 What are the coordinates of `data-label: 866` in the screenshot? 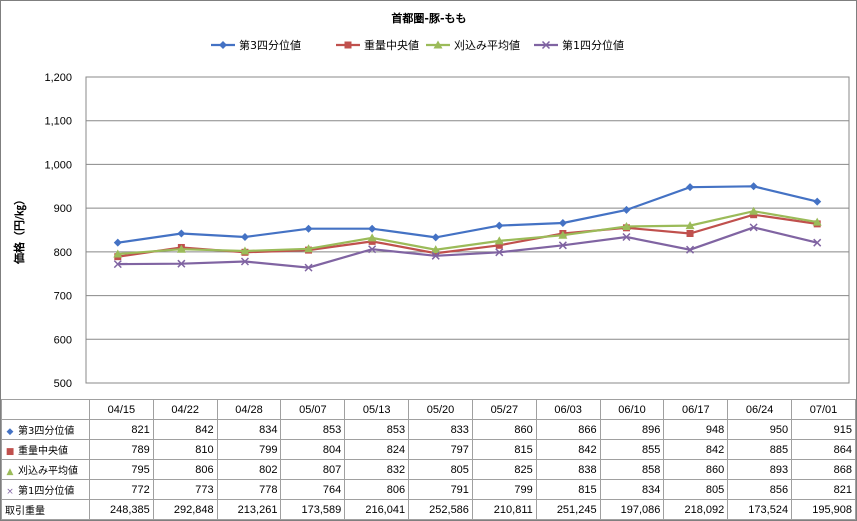 It's located at (568, 429).